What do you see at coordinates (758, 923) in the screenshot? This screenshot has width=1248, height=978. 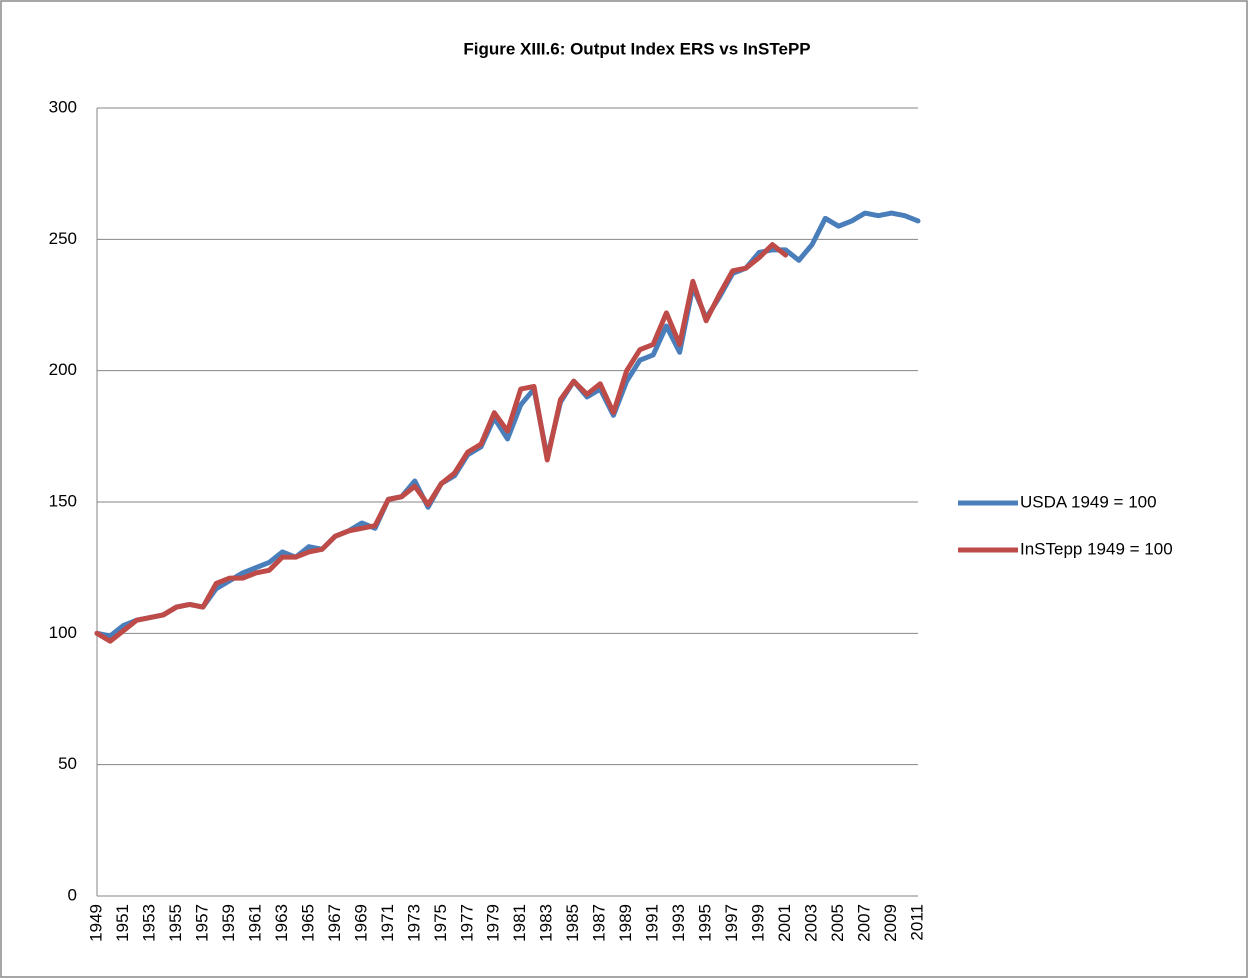 I see `x-tick-label: 1999` at bounding box center [758, 923].